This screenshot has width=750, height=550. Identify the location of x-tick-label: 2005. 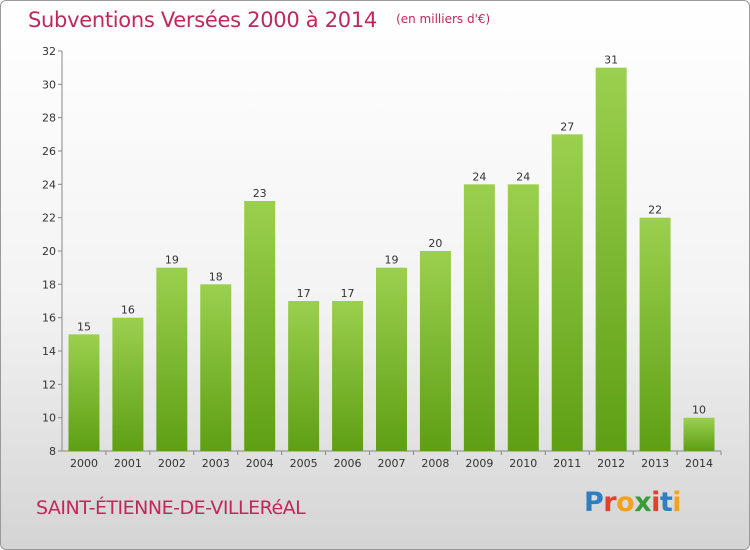
(304, 463).